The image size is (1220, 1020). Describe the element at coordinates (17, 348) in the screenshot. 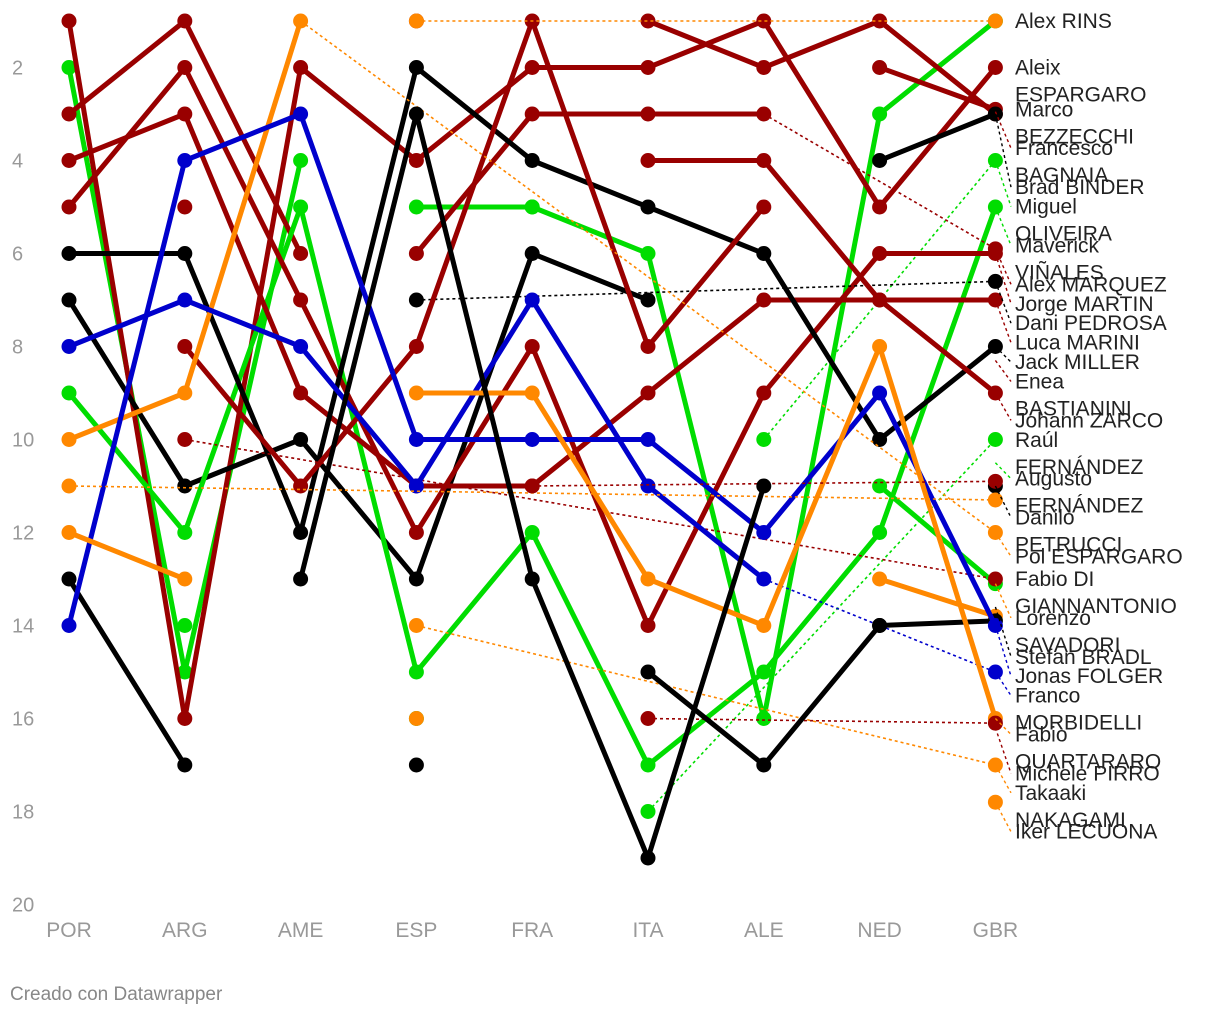

I see `y-tick-label: 8` at that location.